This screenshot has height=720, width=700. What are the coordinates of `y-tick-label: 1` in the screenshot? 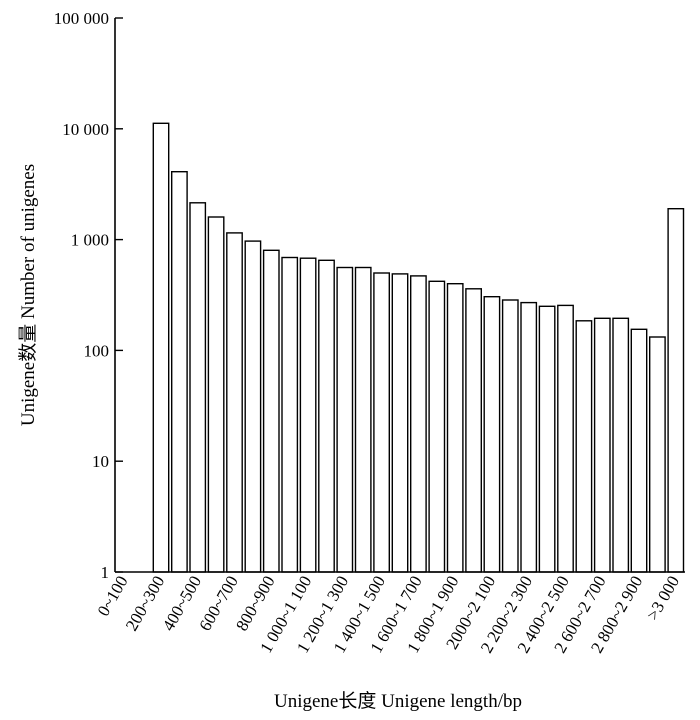 It's located at (105, 572).